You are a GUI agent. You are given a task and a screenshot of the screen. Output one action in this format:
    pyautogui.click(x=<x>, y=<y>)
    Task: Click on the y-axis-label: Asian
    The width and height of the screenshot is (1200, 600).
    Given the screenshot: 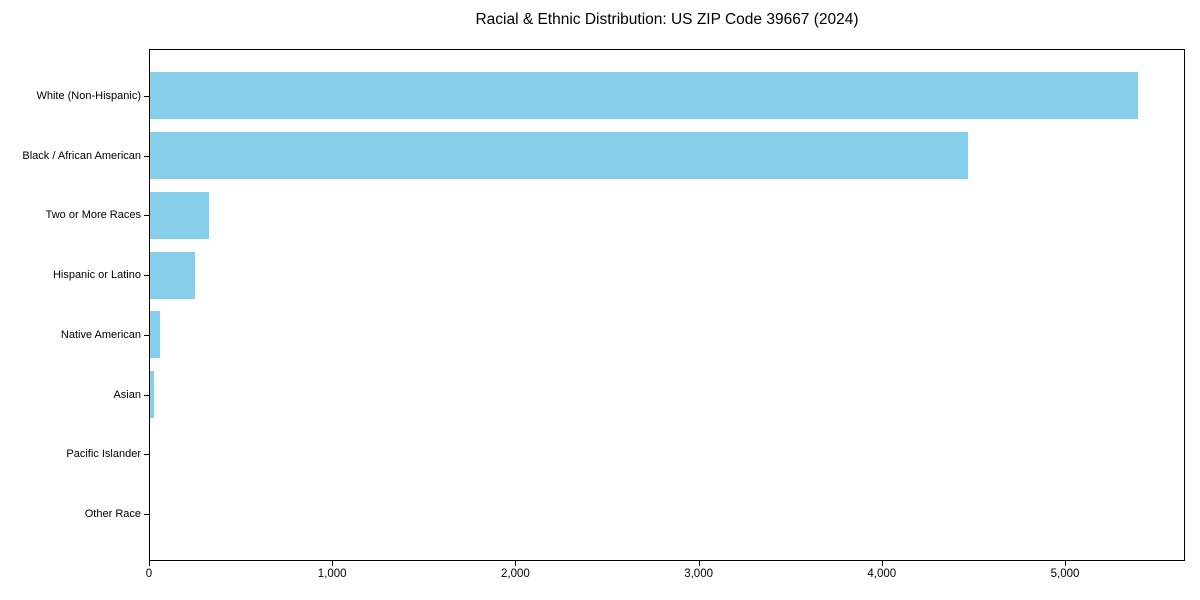 What is the action you would take?
    pyautogui.click(x=127, y=394)
    